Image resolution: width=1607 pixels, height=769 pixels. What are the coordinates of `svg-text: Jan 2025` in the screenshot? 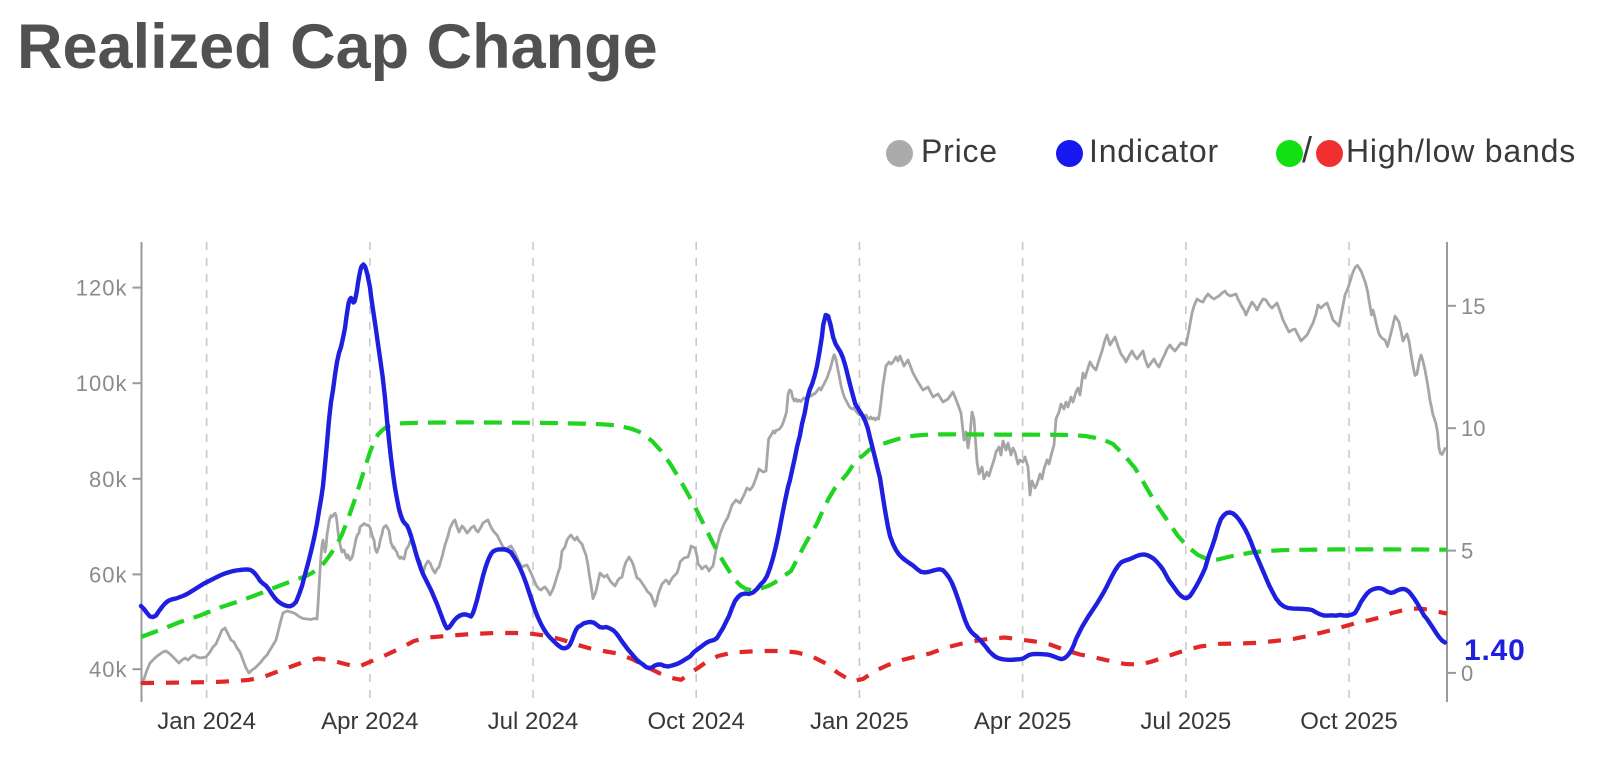 It's located at (859, 721).